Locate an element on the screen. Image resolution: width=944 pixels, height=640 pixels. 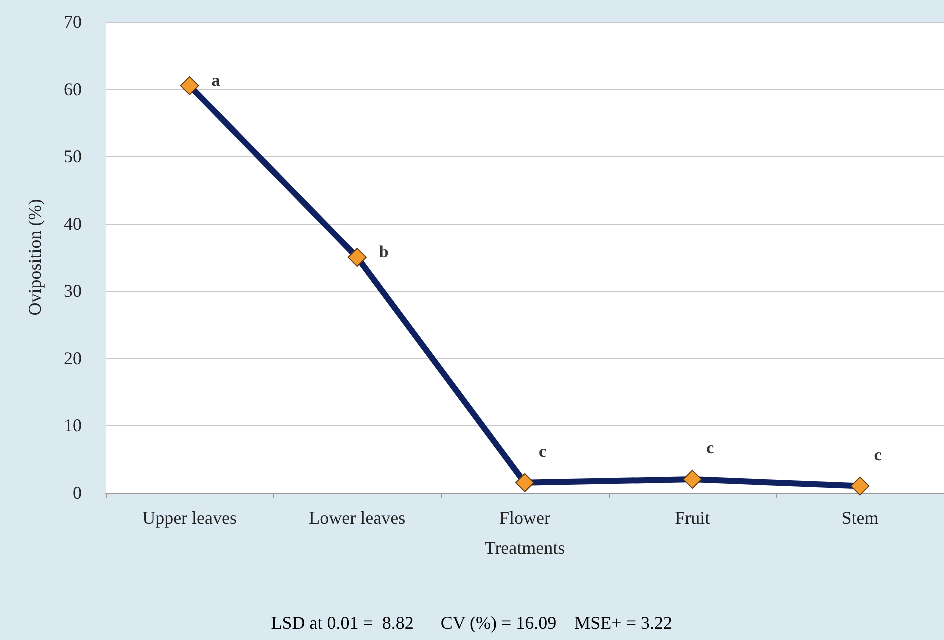
y-tick-label: 30 is located at coordinates (73, 291).